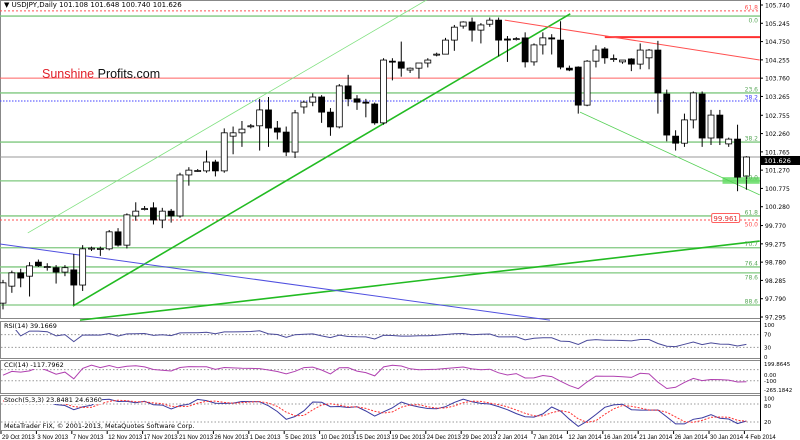 The height and width of the screenshot is (440, 800). I want to click on trendline-declining-blue, so click(275, 282).